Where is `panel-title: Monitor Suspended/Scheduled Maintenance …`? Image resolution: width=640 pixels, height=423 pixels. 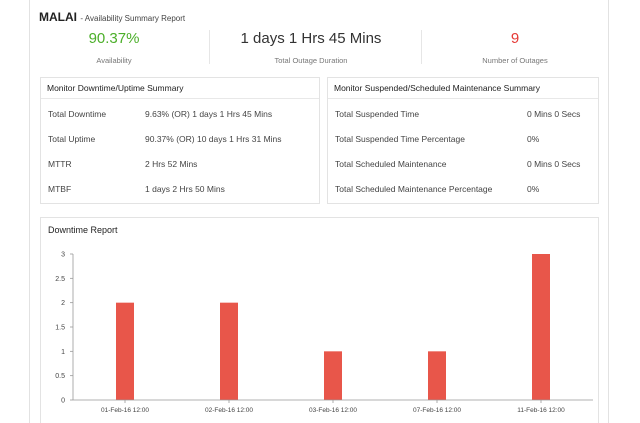
panel-title: Monitor Suspended/Scheduled Maintenance … is located at coordinates (437, 88).